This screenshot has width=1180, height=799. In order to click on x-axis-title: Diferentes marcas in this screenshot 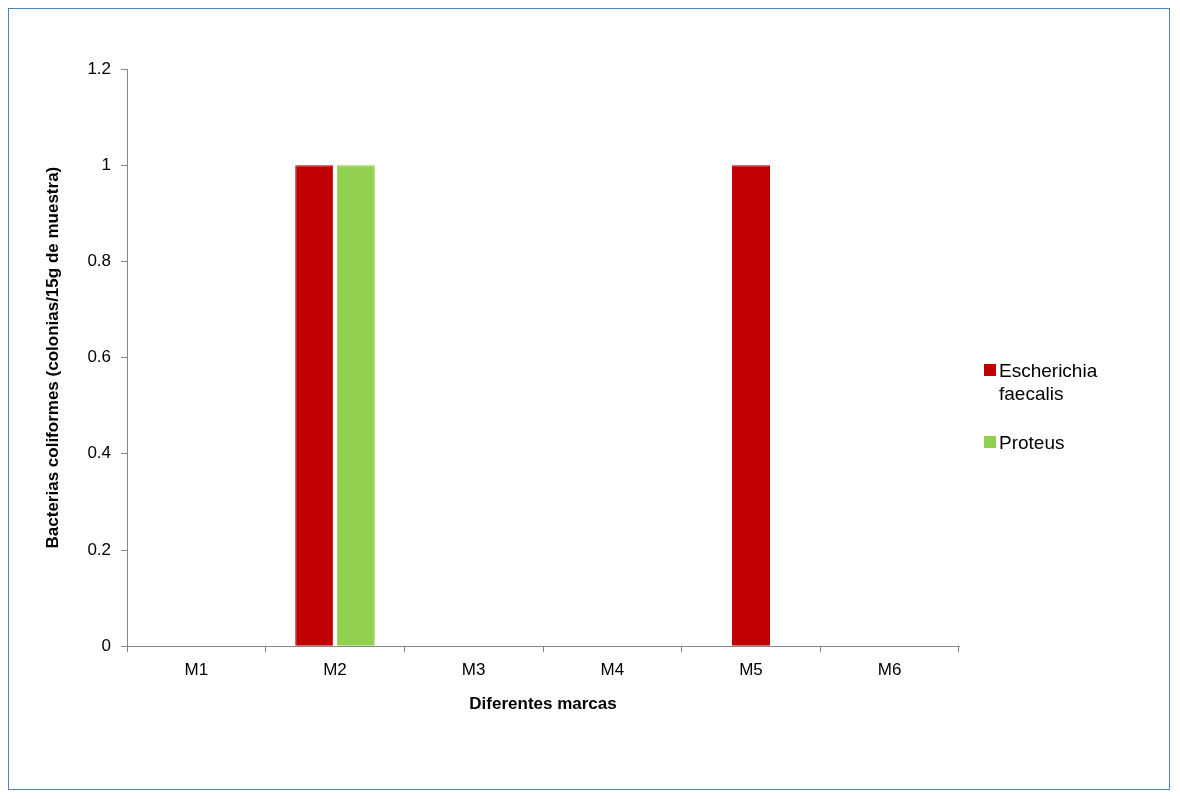, I will do `click(543, 704)`.